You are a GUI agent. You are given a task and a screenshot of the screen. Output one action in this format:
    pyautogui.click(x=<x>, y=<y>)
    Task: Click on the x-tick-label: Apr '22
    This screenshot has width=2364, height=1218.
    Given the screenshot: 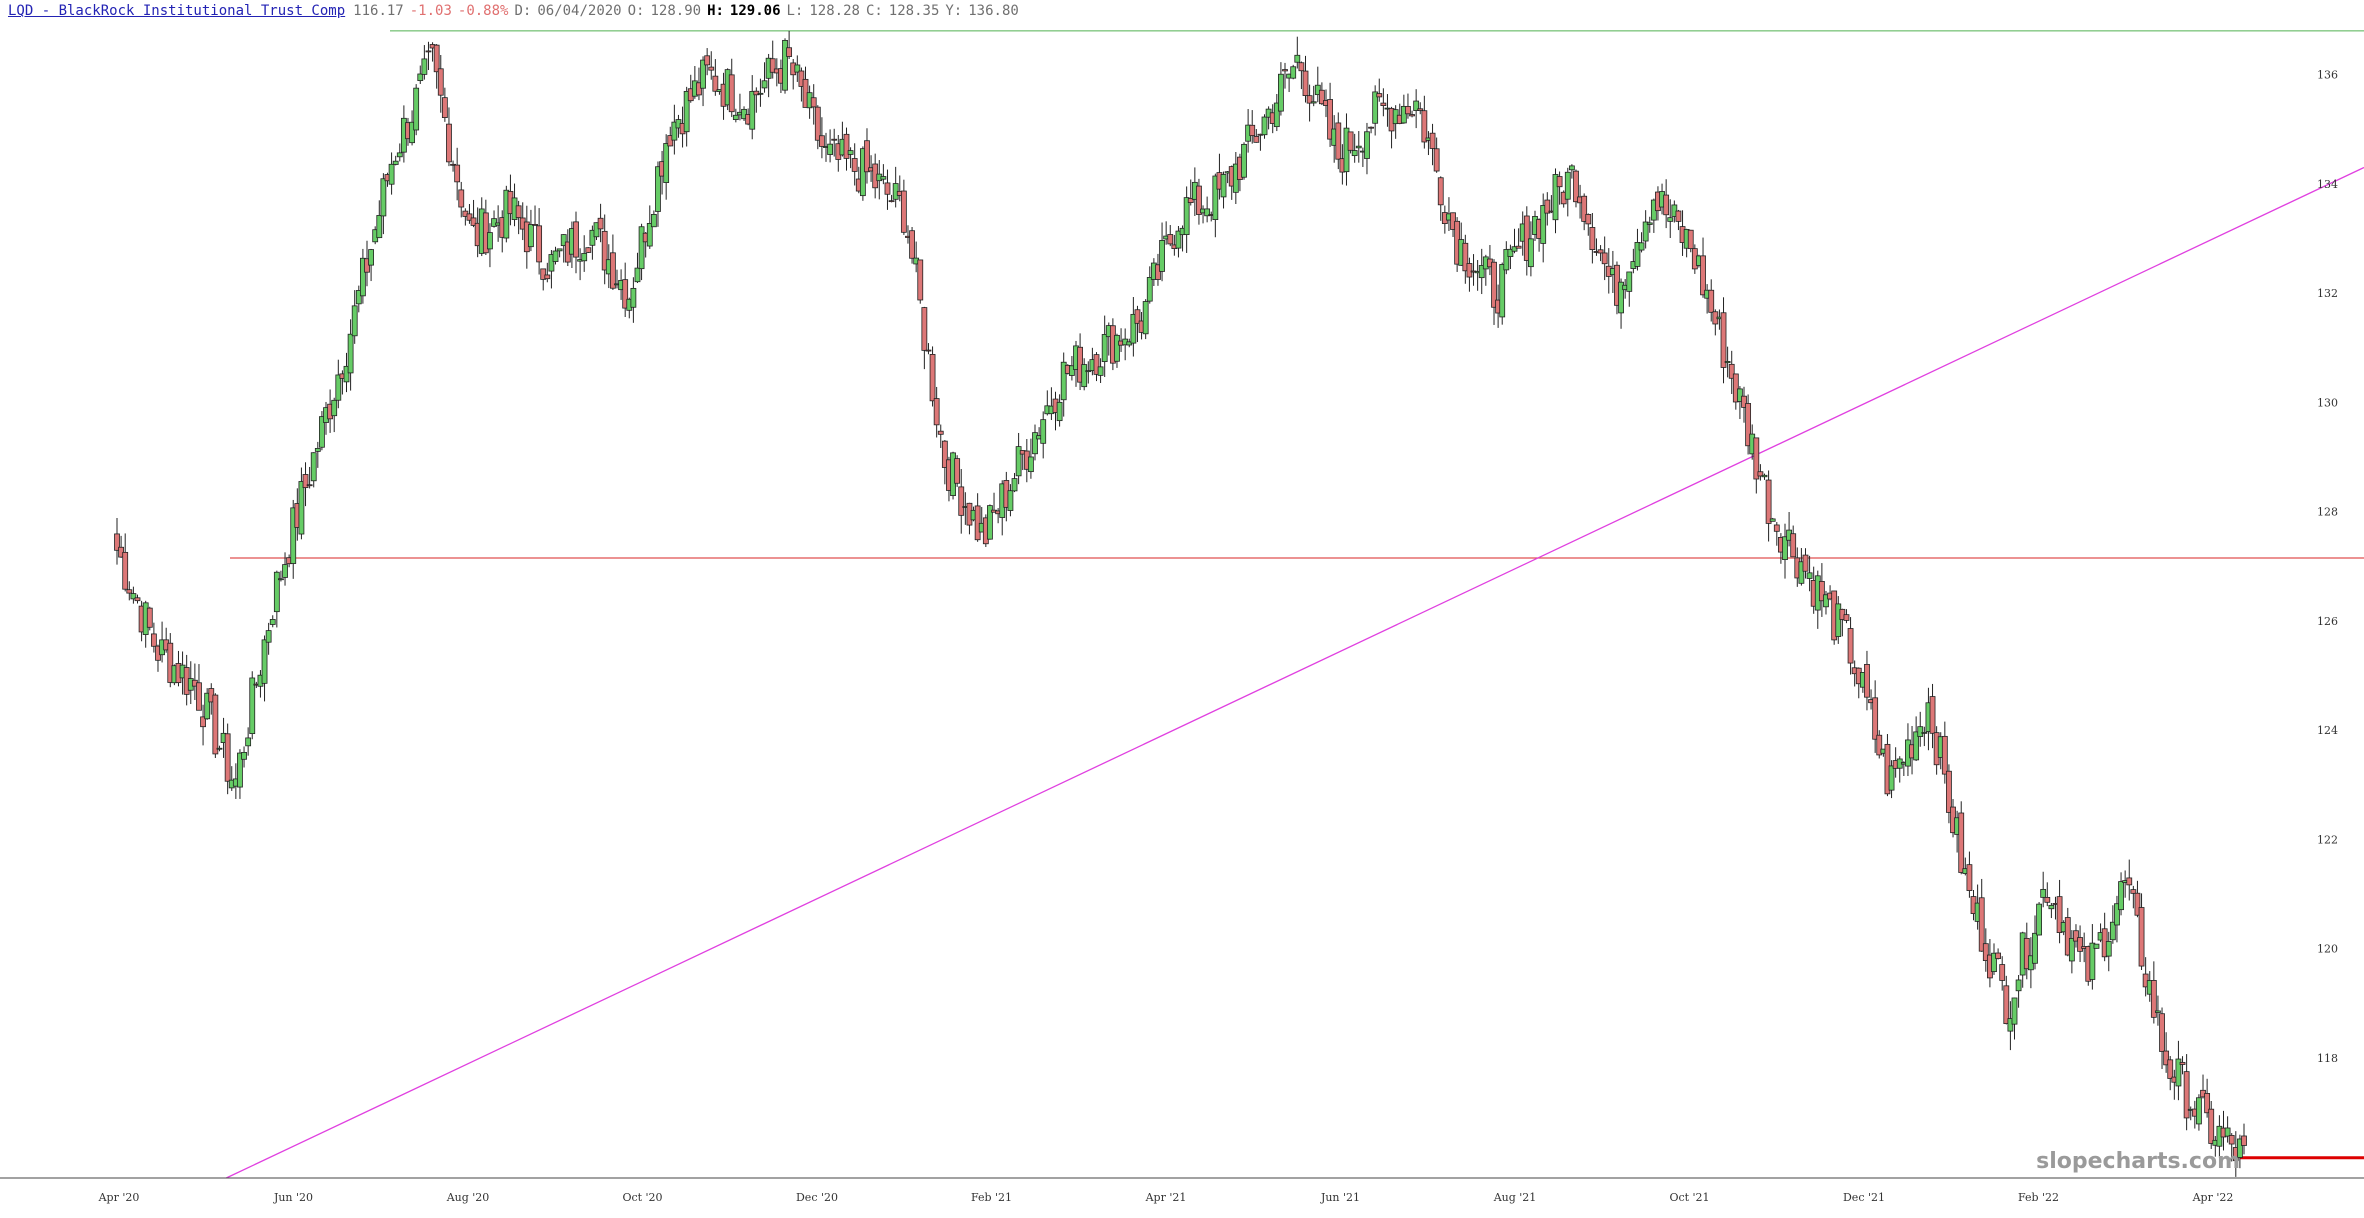 What is the action you would take?
    pyautogui.click(x=2213, y=1197)
    